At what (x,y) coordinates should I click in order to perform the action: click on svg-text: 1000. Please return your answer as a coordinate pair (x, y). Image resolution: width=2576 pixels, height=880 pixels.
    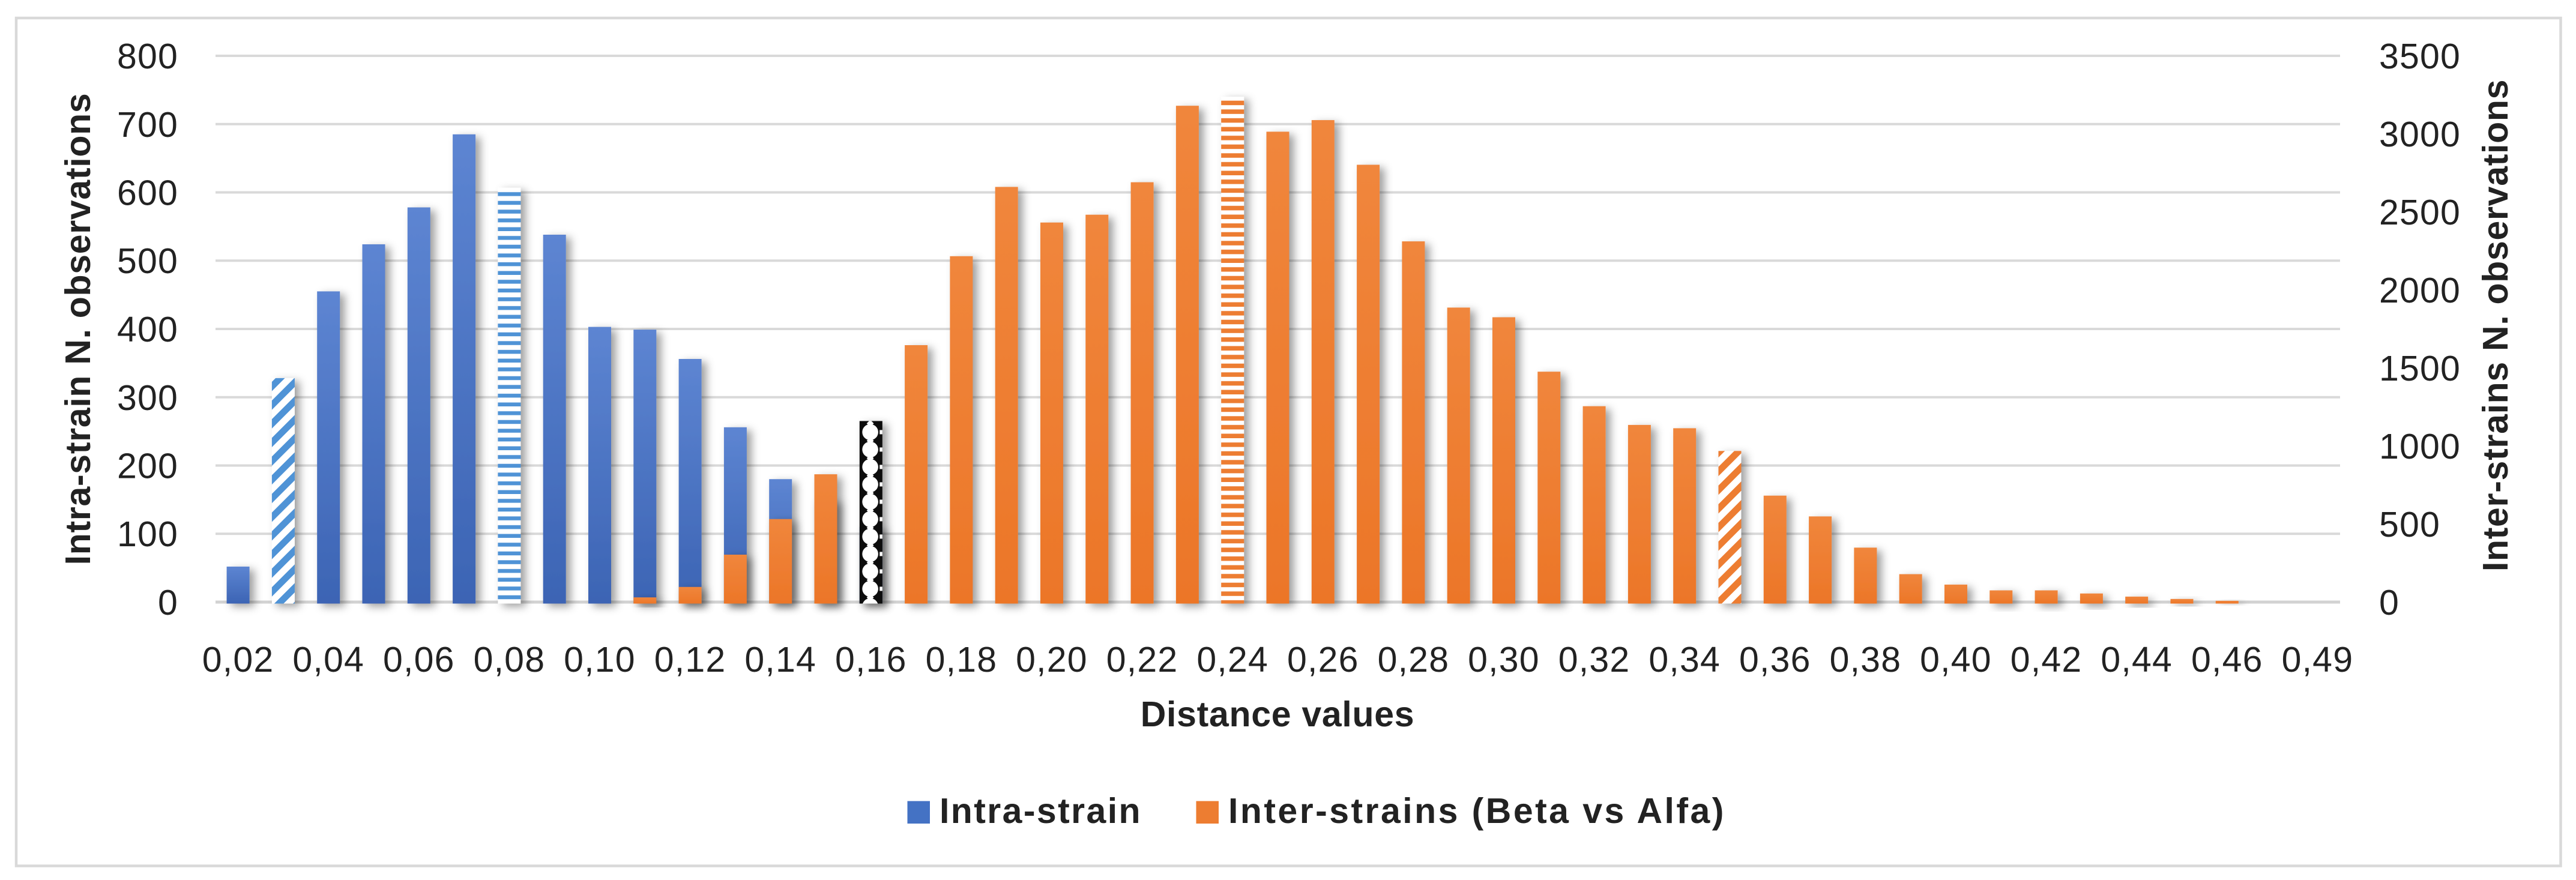
    Looking at the image, I should click on (2420, 447).